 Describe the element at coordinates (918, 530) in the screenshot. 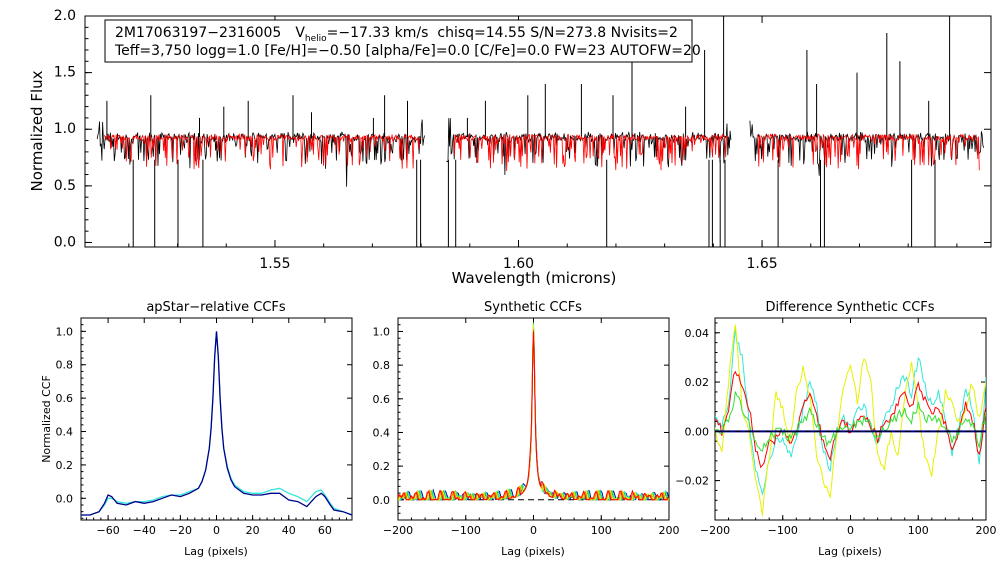

I see `difference-ccf-xtick-label: 100` at that location.